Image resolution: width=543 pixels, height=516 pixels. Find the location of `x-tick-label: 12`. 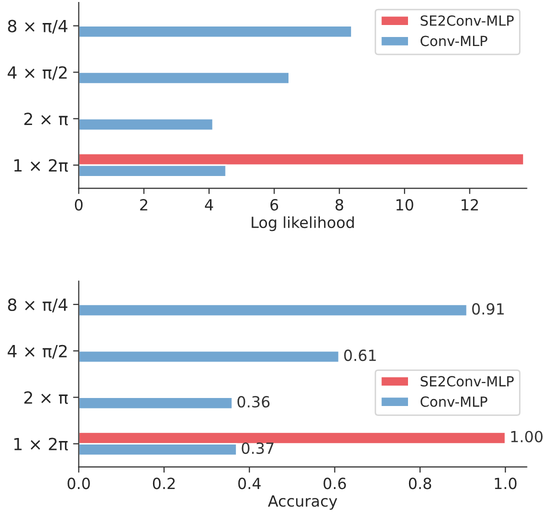

x-tick-label: 12 is located at coordinates (470, 204).